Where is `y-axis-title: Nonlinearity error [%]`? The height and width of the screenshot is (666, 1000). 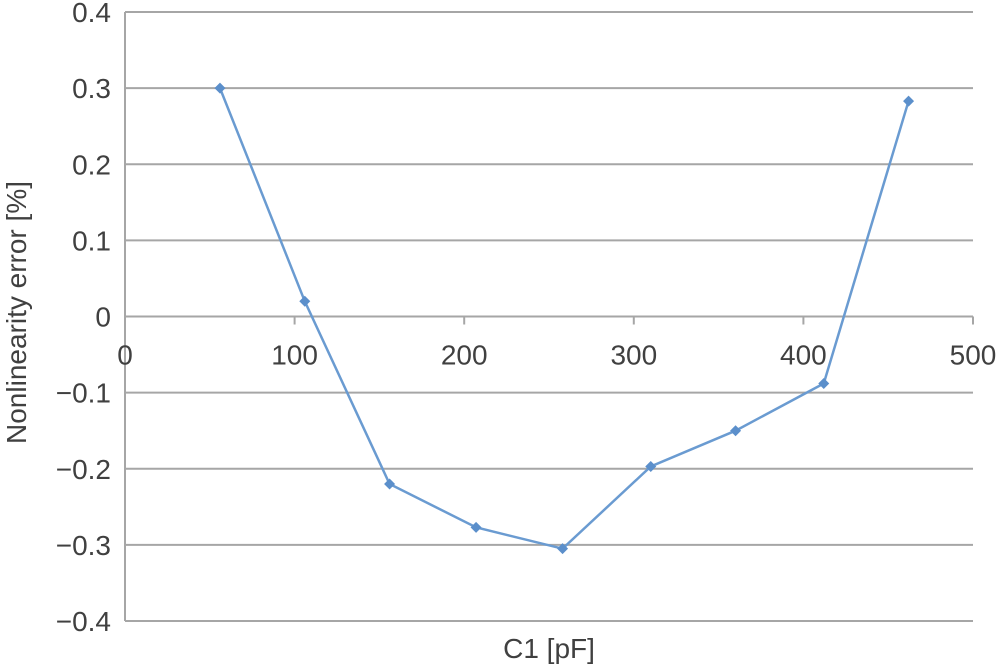 y-axis-title: Nonlinearity error [%] is located at coordinates (16, 312).